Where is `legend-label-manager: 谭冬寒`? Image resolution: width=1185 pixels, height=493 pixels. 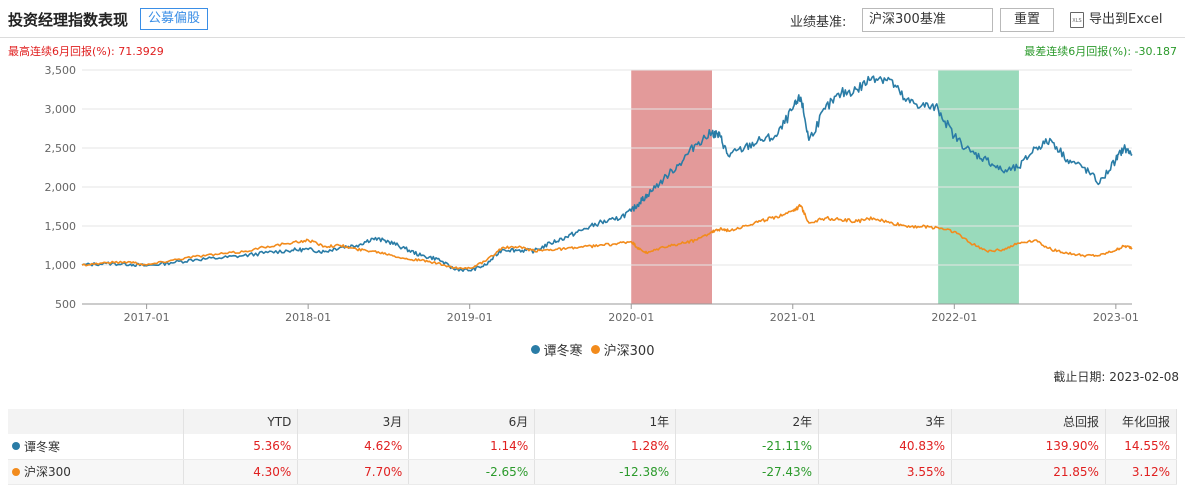 legend-label-manager: 谭冬寒 is located at coordinates (563, 351).